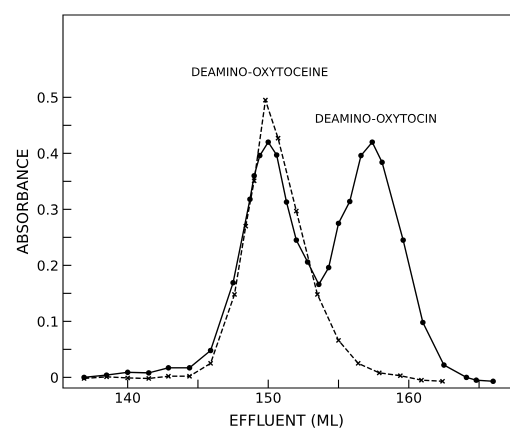 The width and height of the screenshot is (510, 431). Describe the element at coordinates (54, 377) in the screenshot. I see `y-tick-label: 0` at that location.